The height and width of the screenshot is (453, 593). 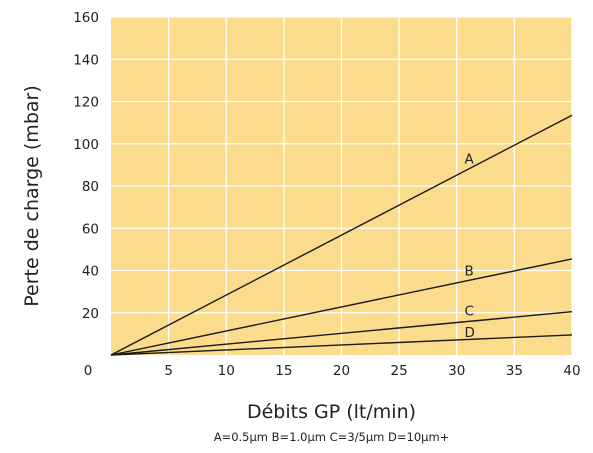 What do you see at coordinates (470, 246) in the screenshot?
I see `series-labels: A B CD` at bounding box center [470, 246].